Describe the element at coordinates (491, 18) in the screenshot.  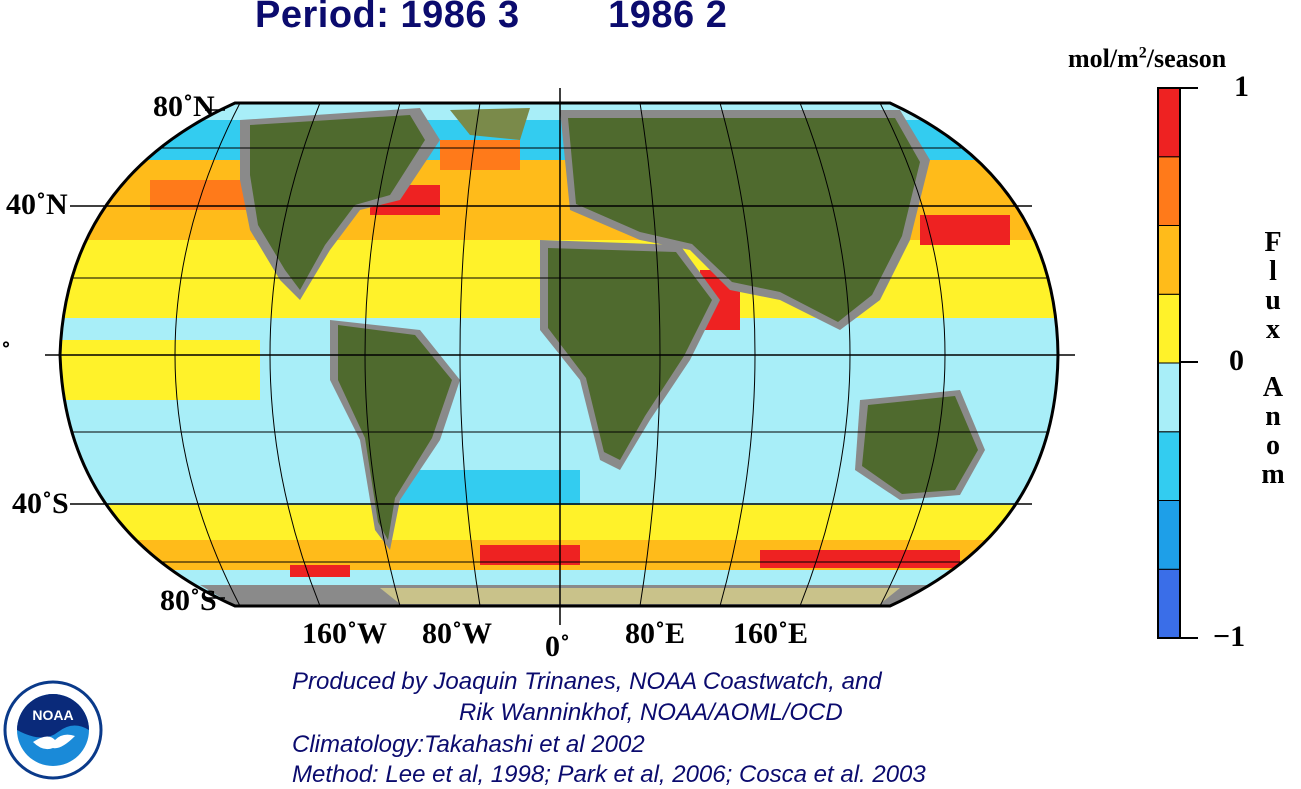
I see `map-title: Period: 1986 3 1986 2` at that location.